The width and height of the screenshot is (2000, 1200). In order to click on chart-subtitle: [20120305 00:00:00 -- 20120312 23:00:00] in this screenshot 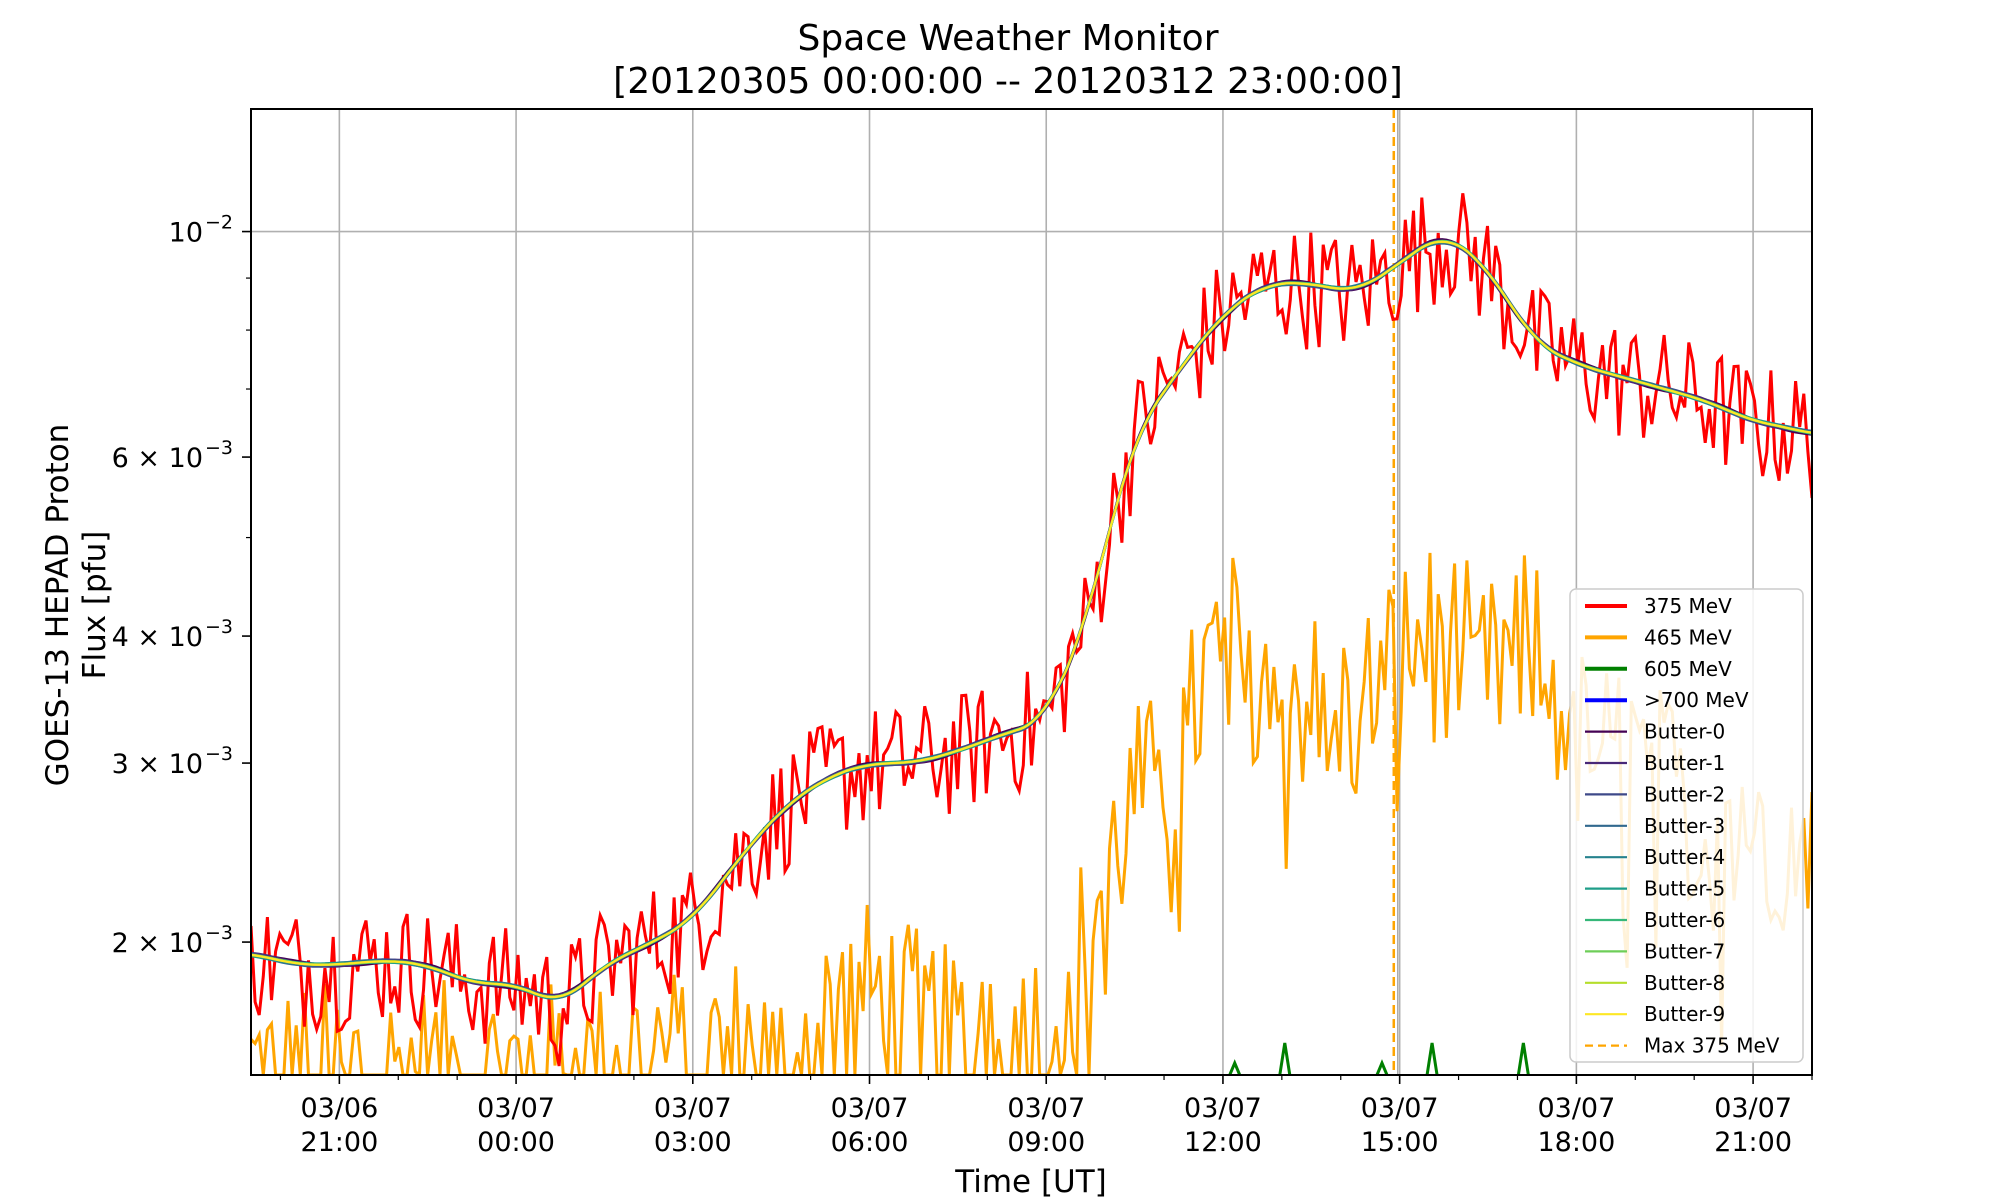, I will do `click(1008, 81)`.